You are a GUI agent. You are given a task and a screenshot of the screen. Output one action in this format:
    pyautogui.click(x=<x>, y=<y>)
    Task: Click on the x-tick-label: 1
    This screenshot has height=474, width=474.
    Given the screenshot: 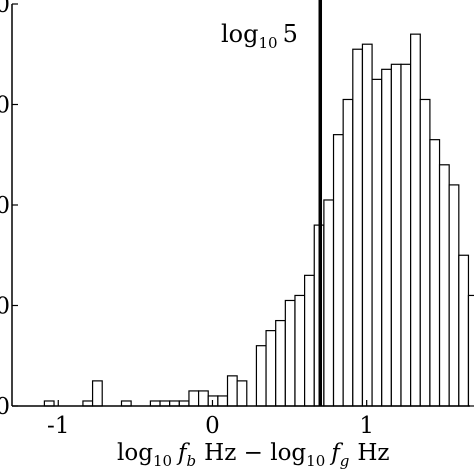 What is the action you would take?
    pyautogui.click(x=366, y=426)
    